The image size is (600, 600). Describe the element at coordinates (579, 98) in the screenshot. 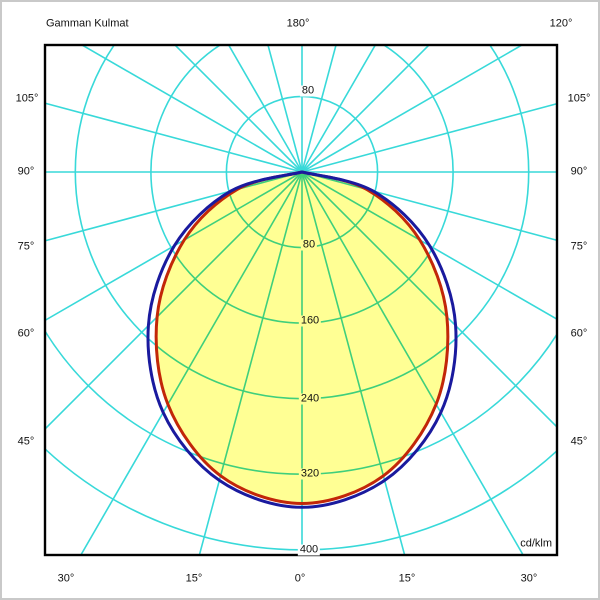

I see `gamma-label-right-105: 105°` at that location.